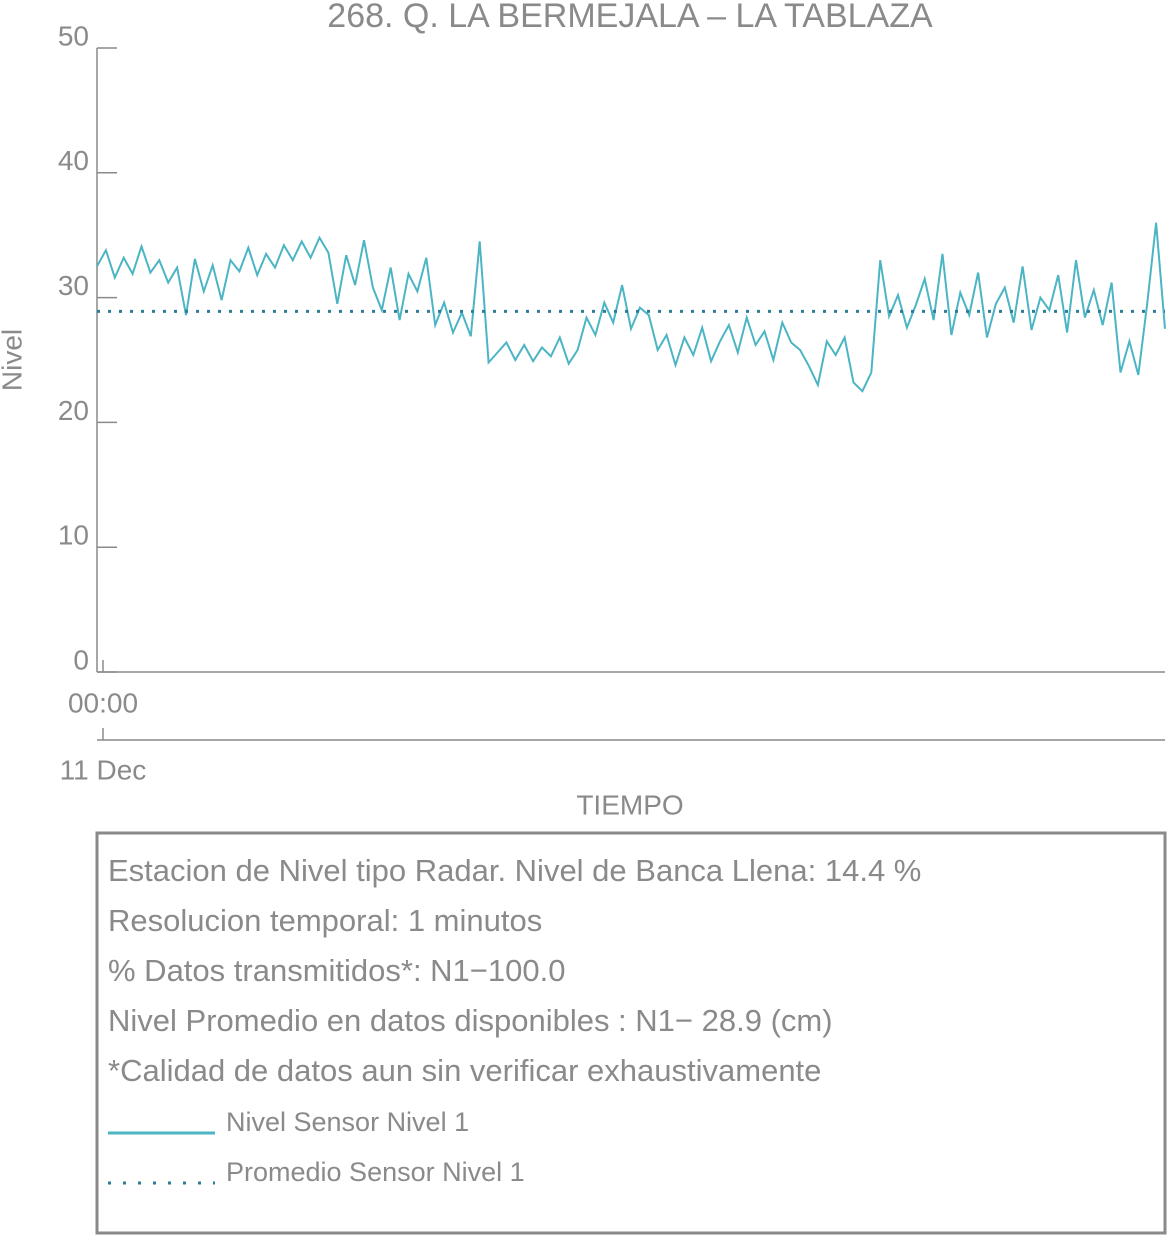 Image resolution: width=1169 pixels, height=1241 pixels. I want to click on y-tick-label: 50, so click(73, 35).